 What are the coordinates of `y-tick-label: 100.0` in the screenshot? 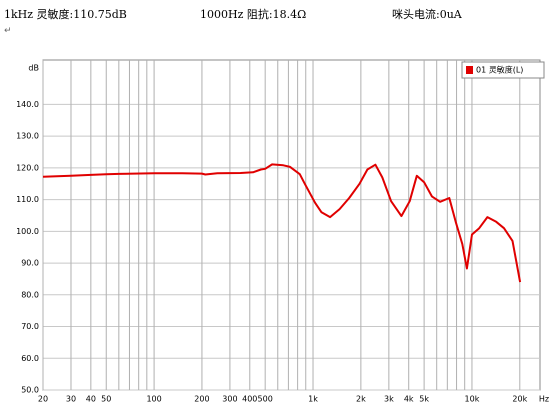 It's located at (27, 231).